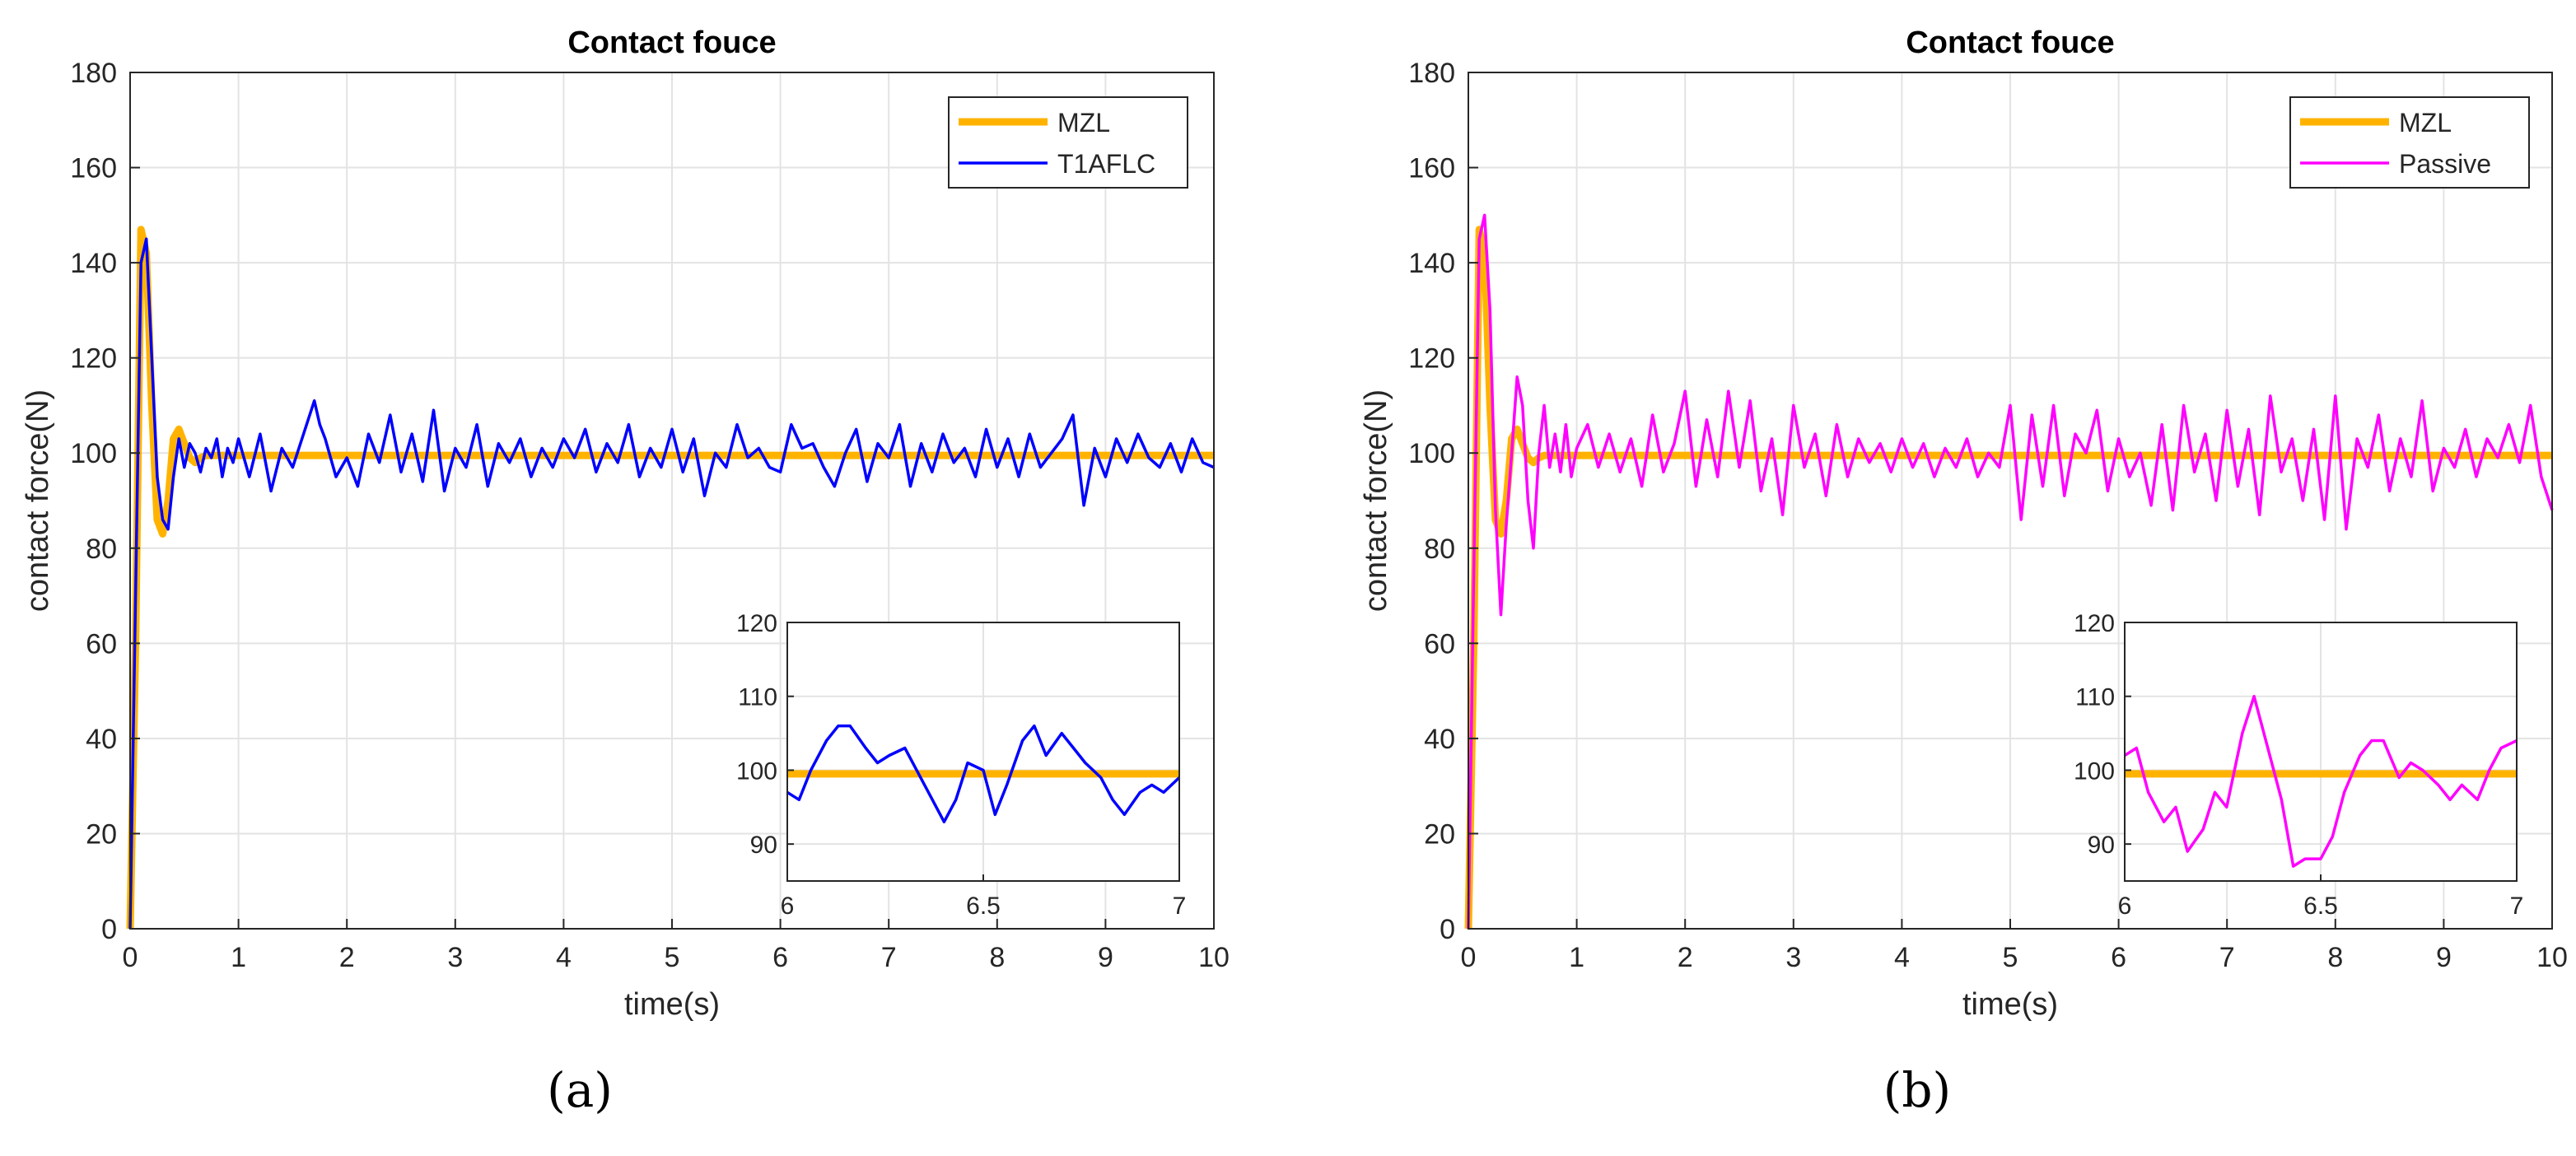  What do you see at coordinates (1106, 164) in the screenshot?
I see `legend-label-t1aflc: T1AFLC` at bounding box center [1106, 164].